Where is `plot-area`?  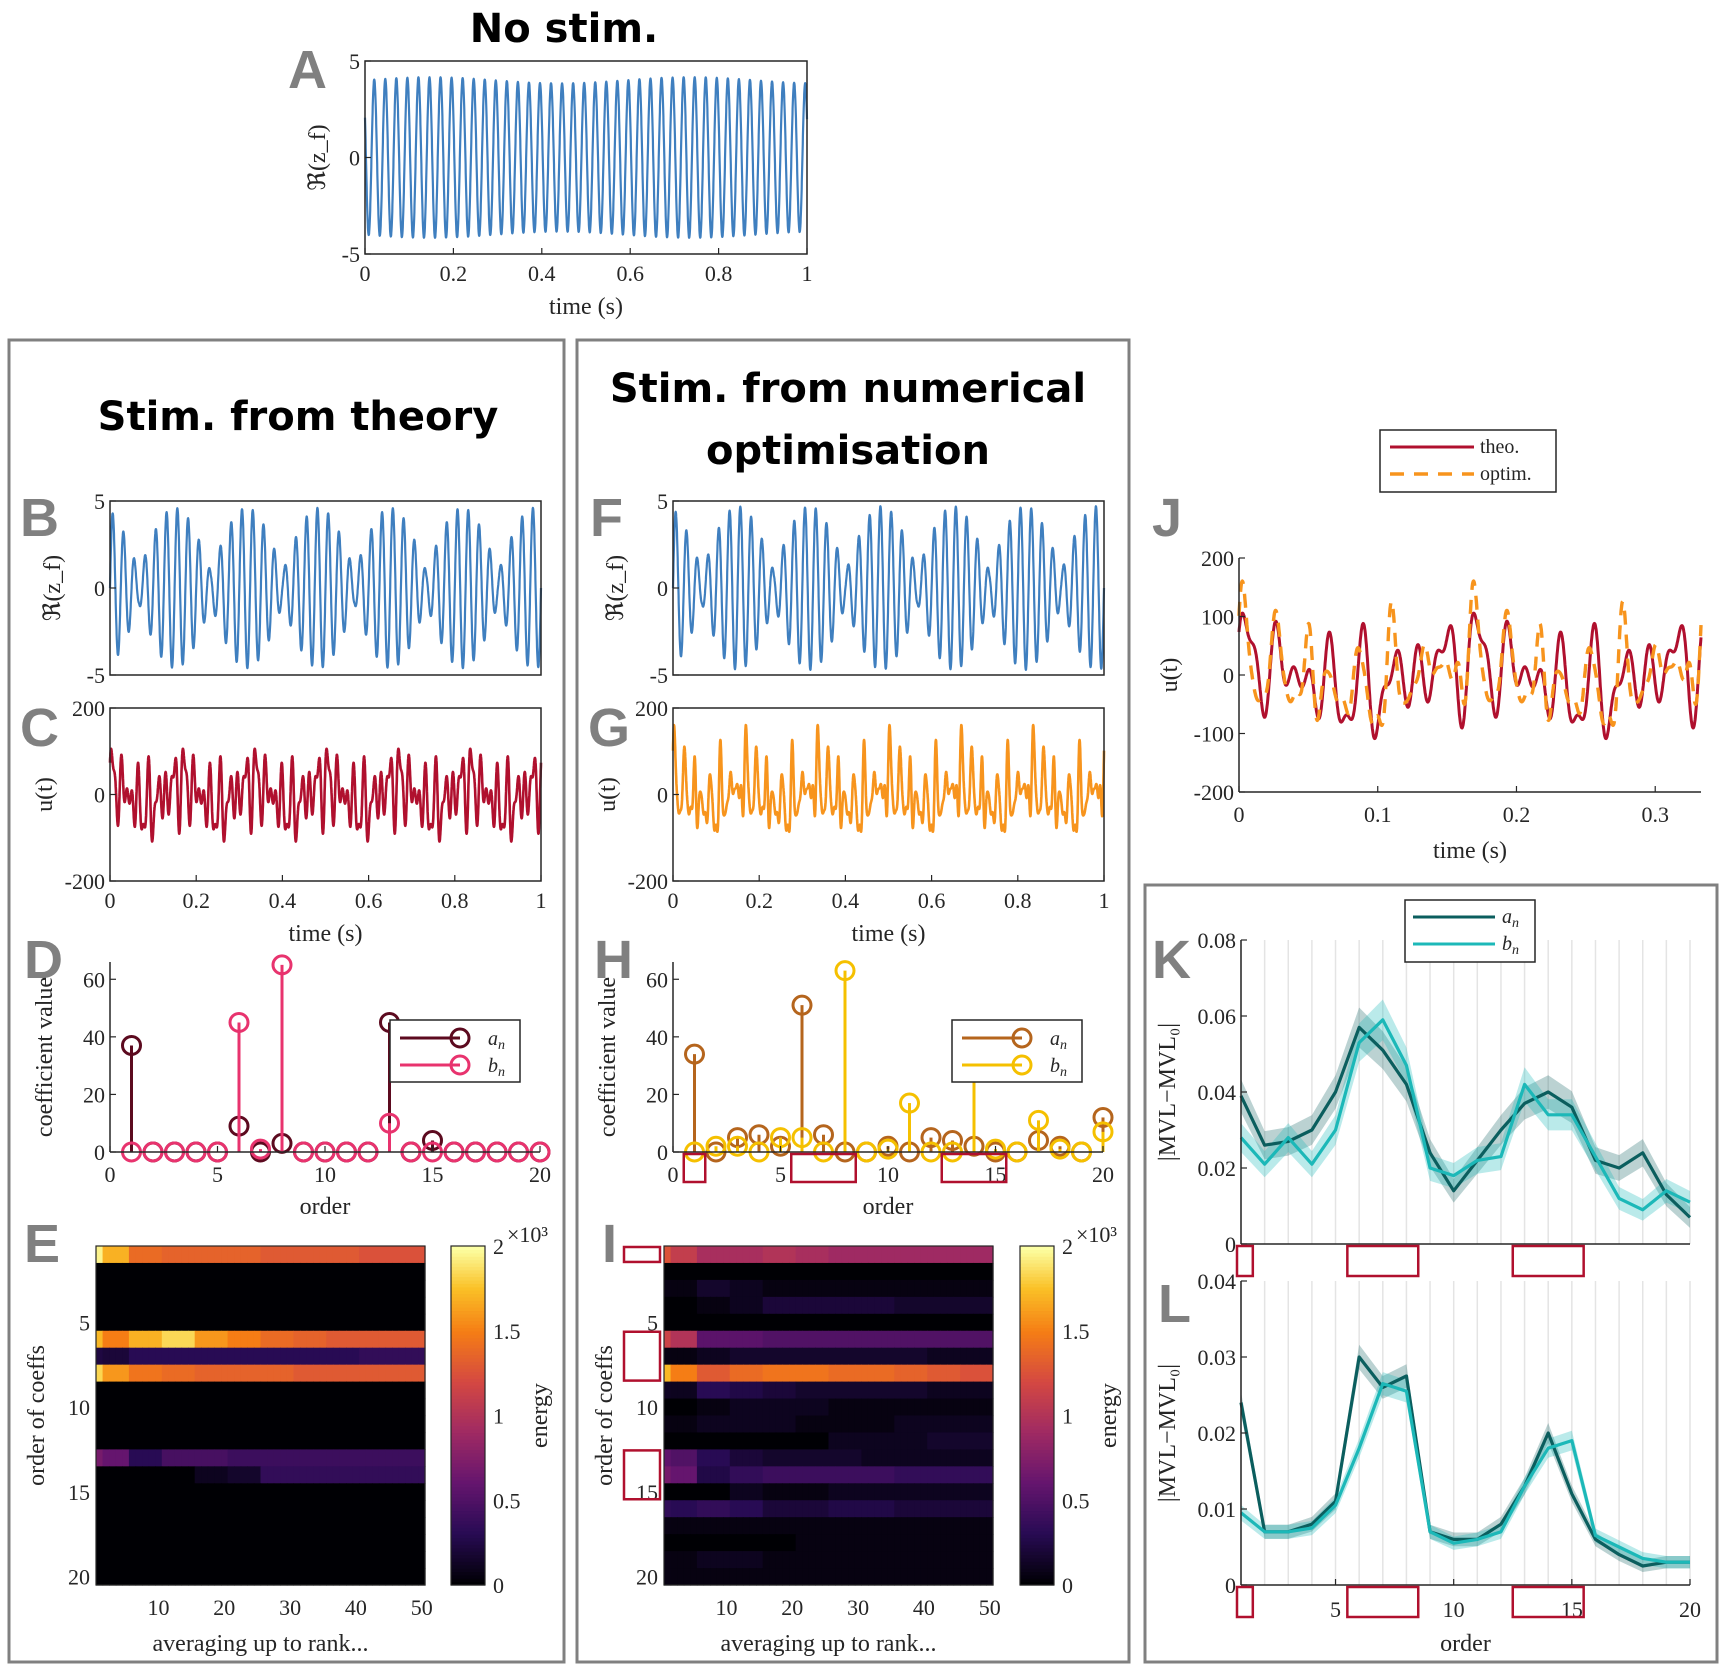 plot-area is located at coordinates (1470, 660).